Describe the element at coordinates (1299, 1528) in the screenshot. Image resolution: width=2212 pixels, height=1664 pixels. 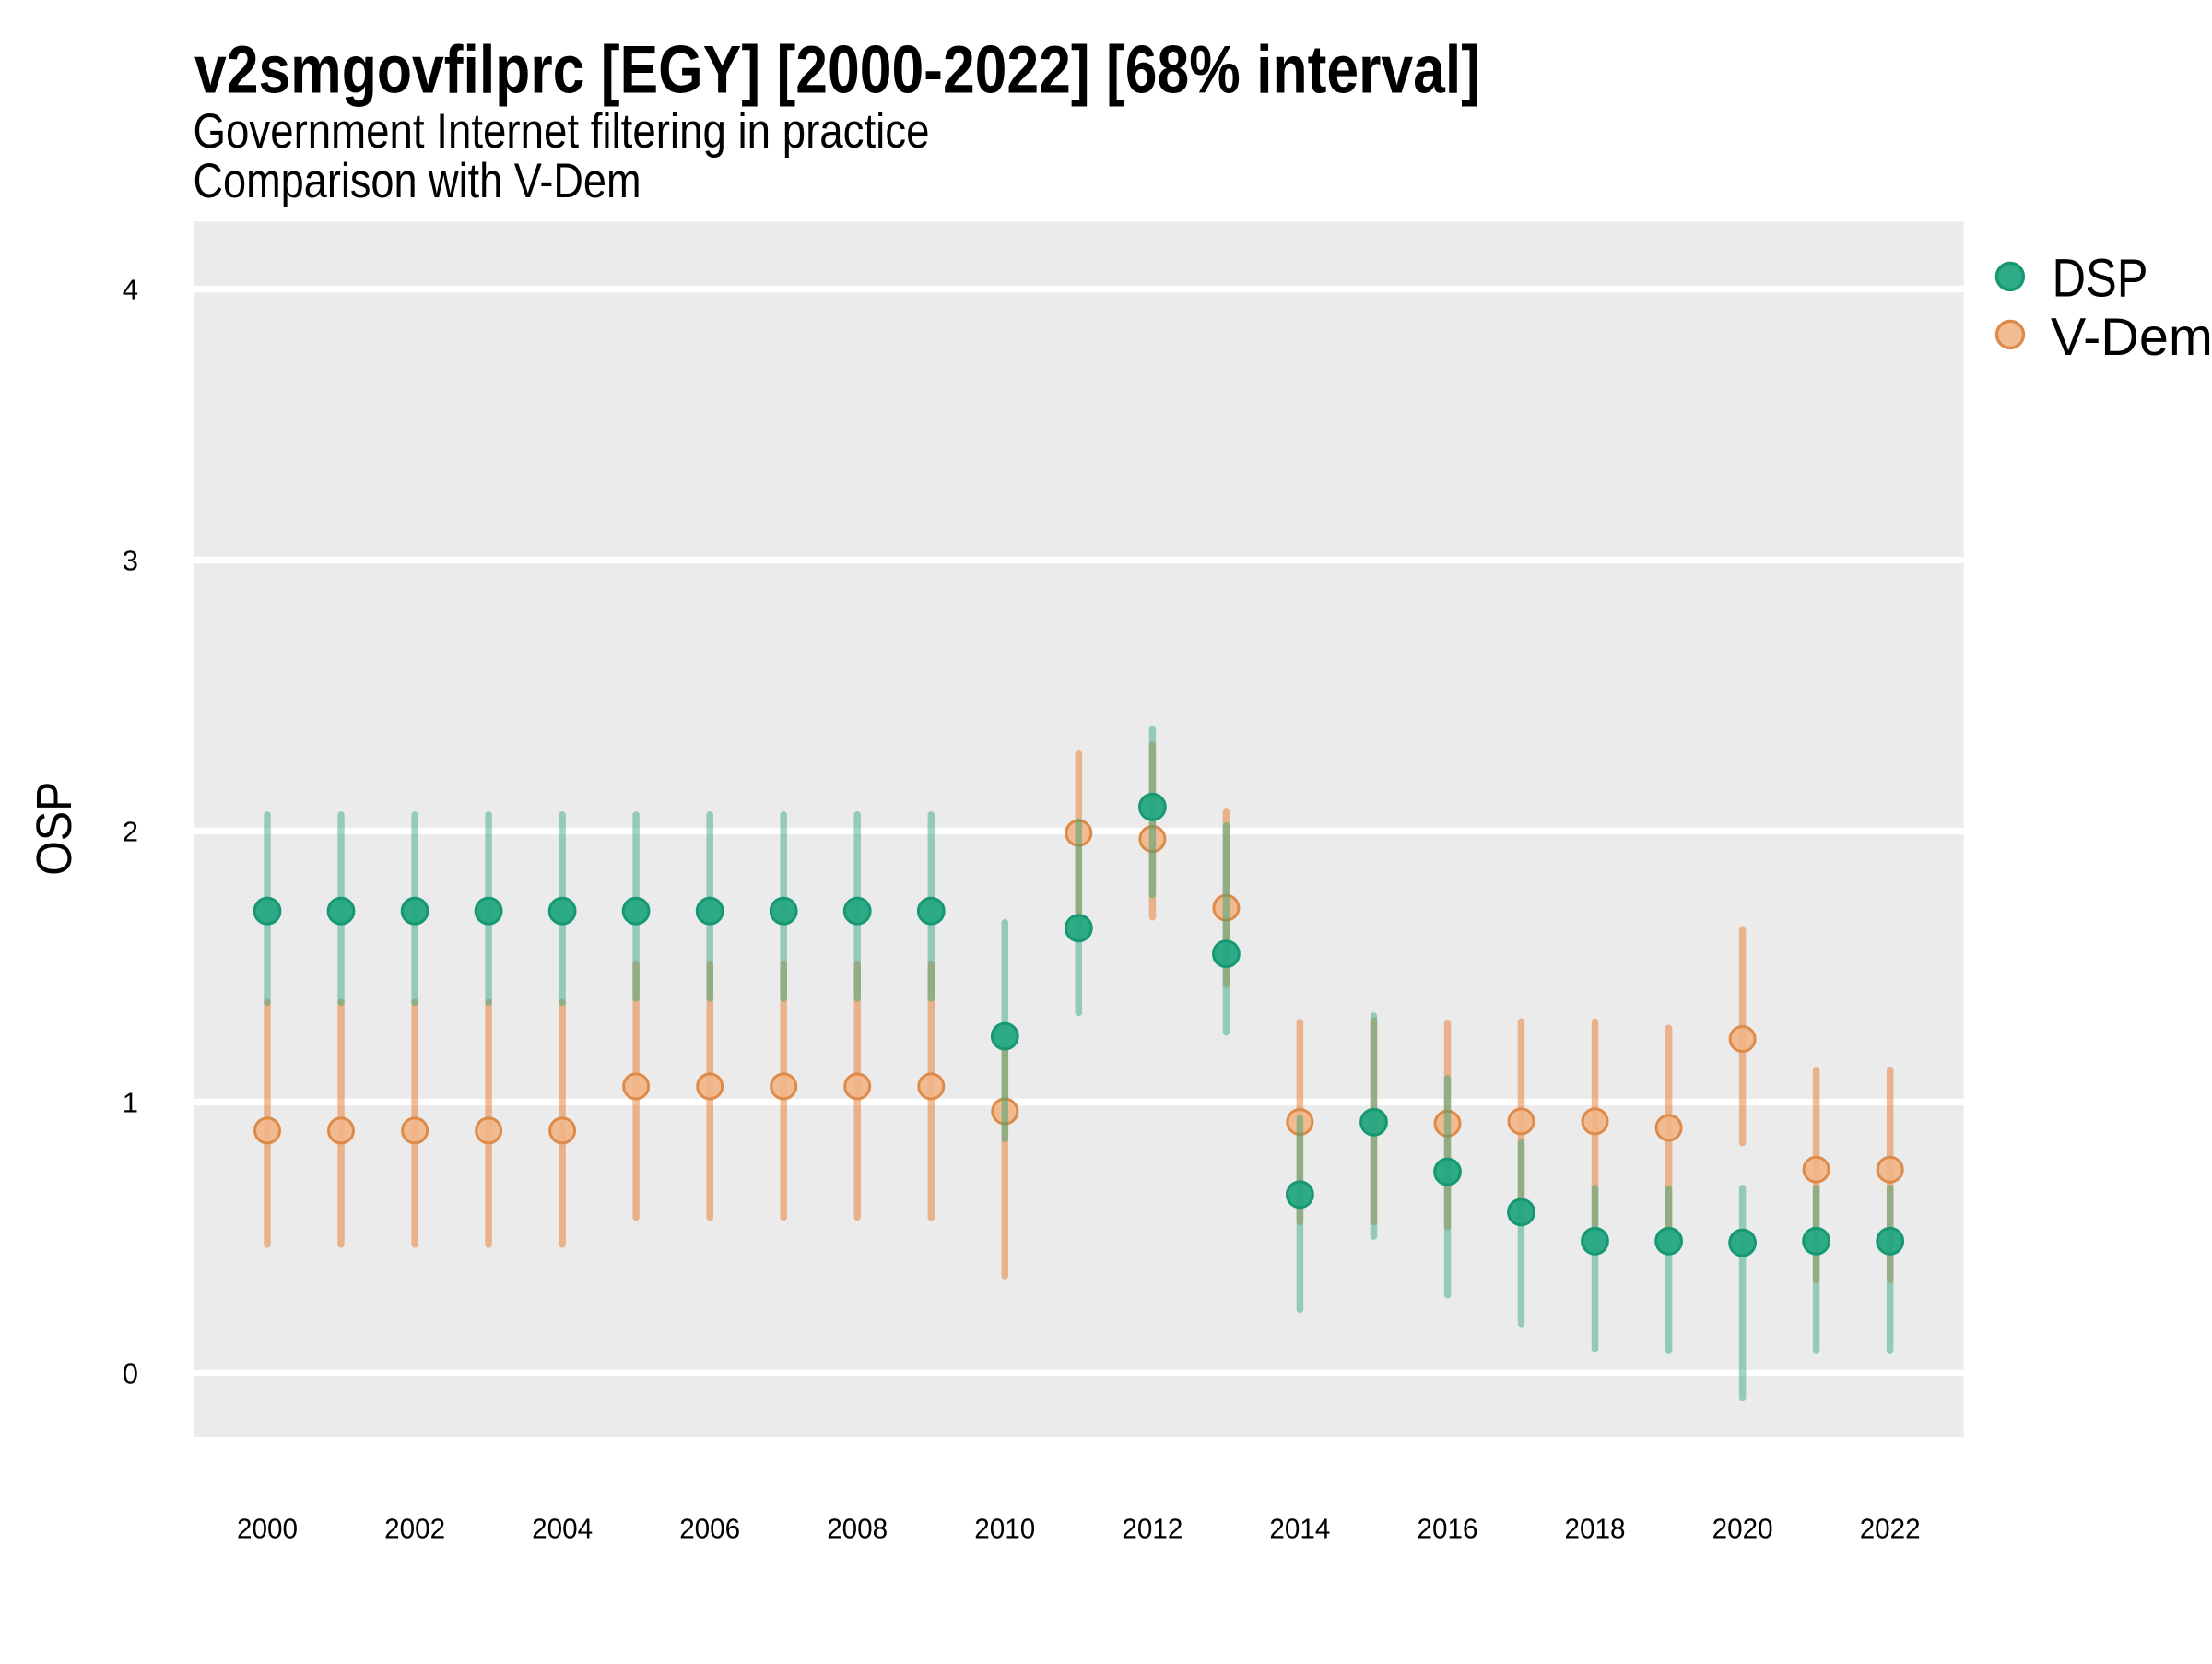
I see `svg-text: 2014` at that location.